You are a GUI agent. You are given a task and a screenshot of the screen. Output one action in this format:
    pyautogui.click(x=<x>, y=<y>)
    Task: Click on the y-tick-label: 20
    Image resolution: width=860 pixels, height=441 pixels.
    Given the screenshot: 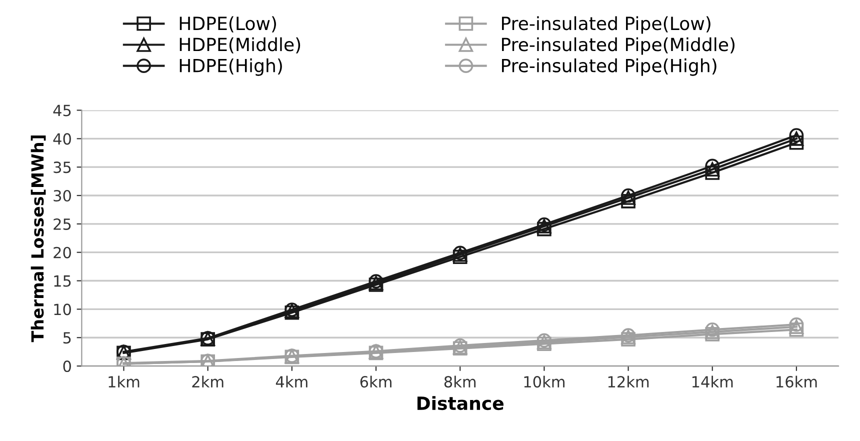 What is the action you would take?
    pyautogui.click(x=62, y=252)
    